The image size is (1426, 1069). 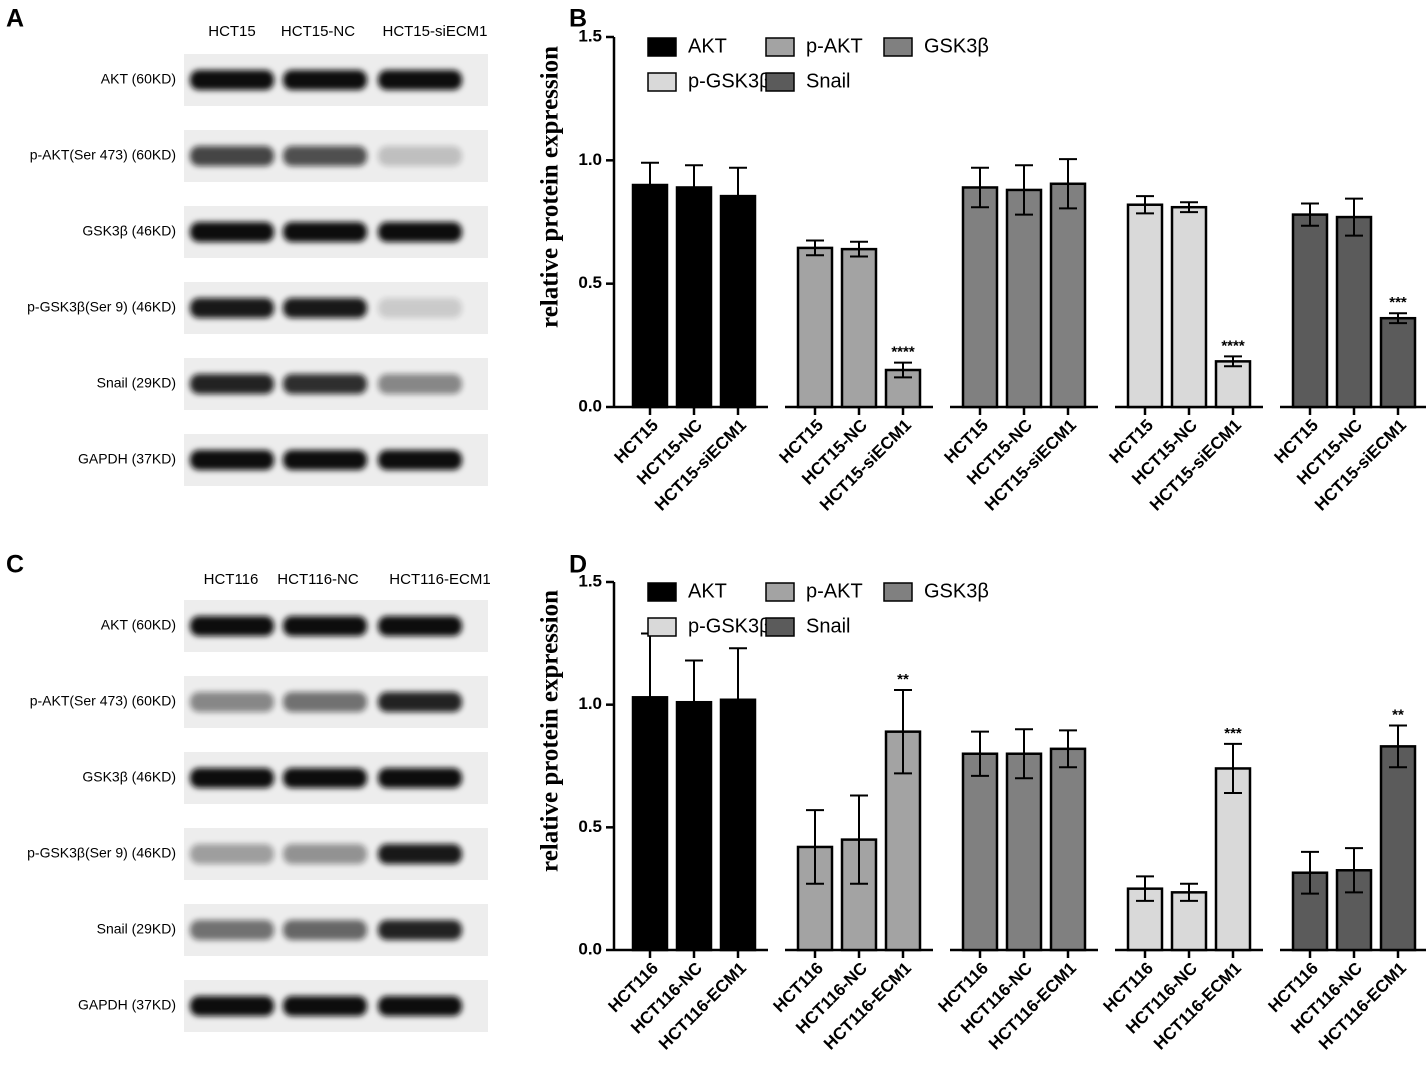 I want to click on row-label: GSK3β (46KD), so click(x=129, y=231).